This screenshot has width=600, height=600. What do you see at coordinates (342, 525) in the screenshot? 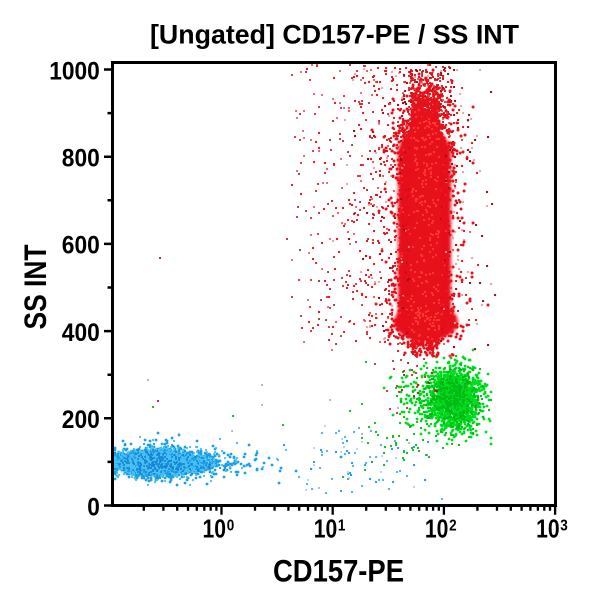
I see `svg-text: 1` at bounding box center [342, 525].